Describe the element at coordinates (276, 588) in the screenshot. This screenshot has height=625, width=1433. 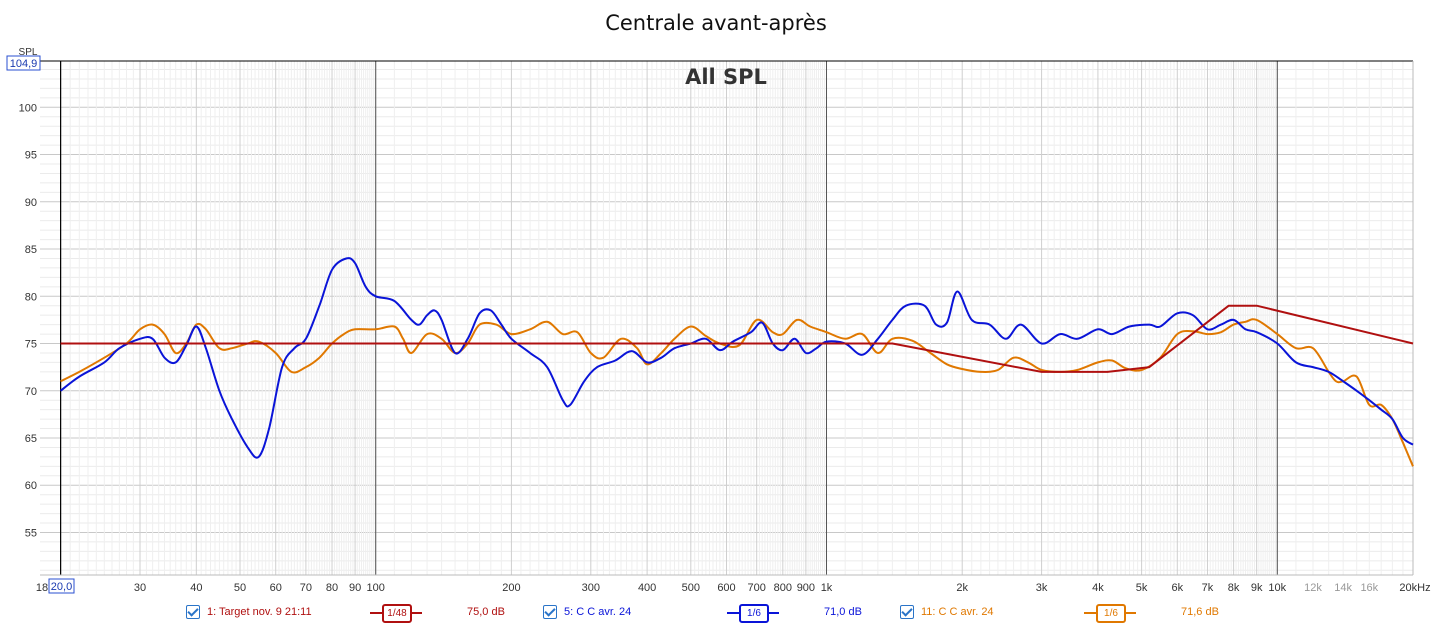
I see `x-tick-label: 60` at that location.